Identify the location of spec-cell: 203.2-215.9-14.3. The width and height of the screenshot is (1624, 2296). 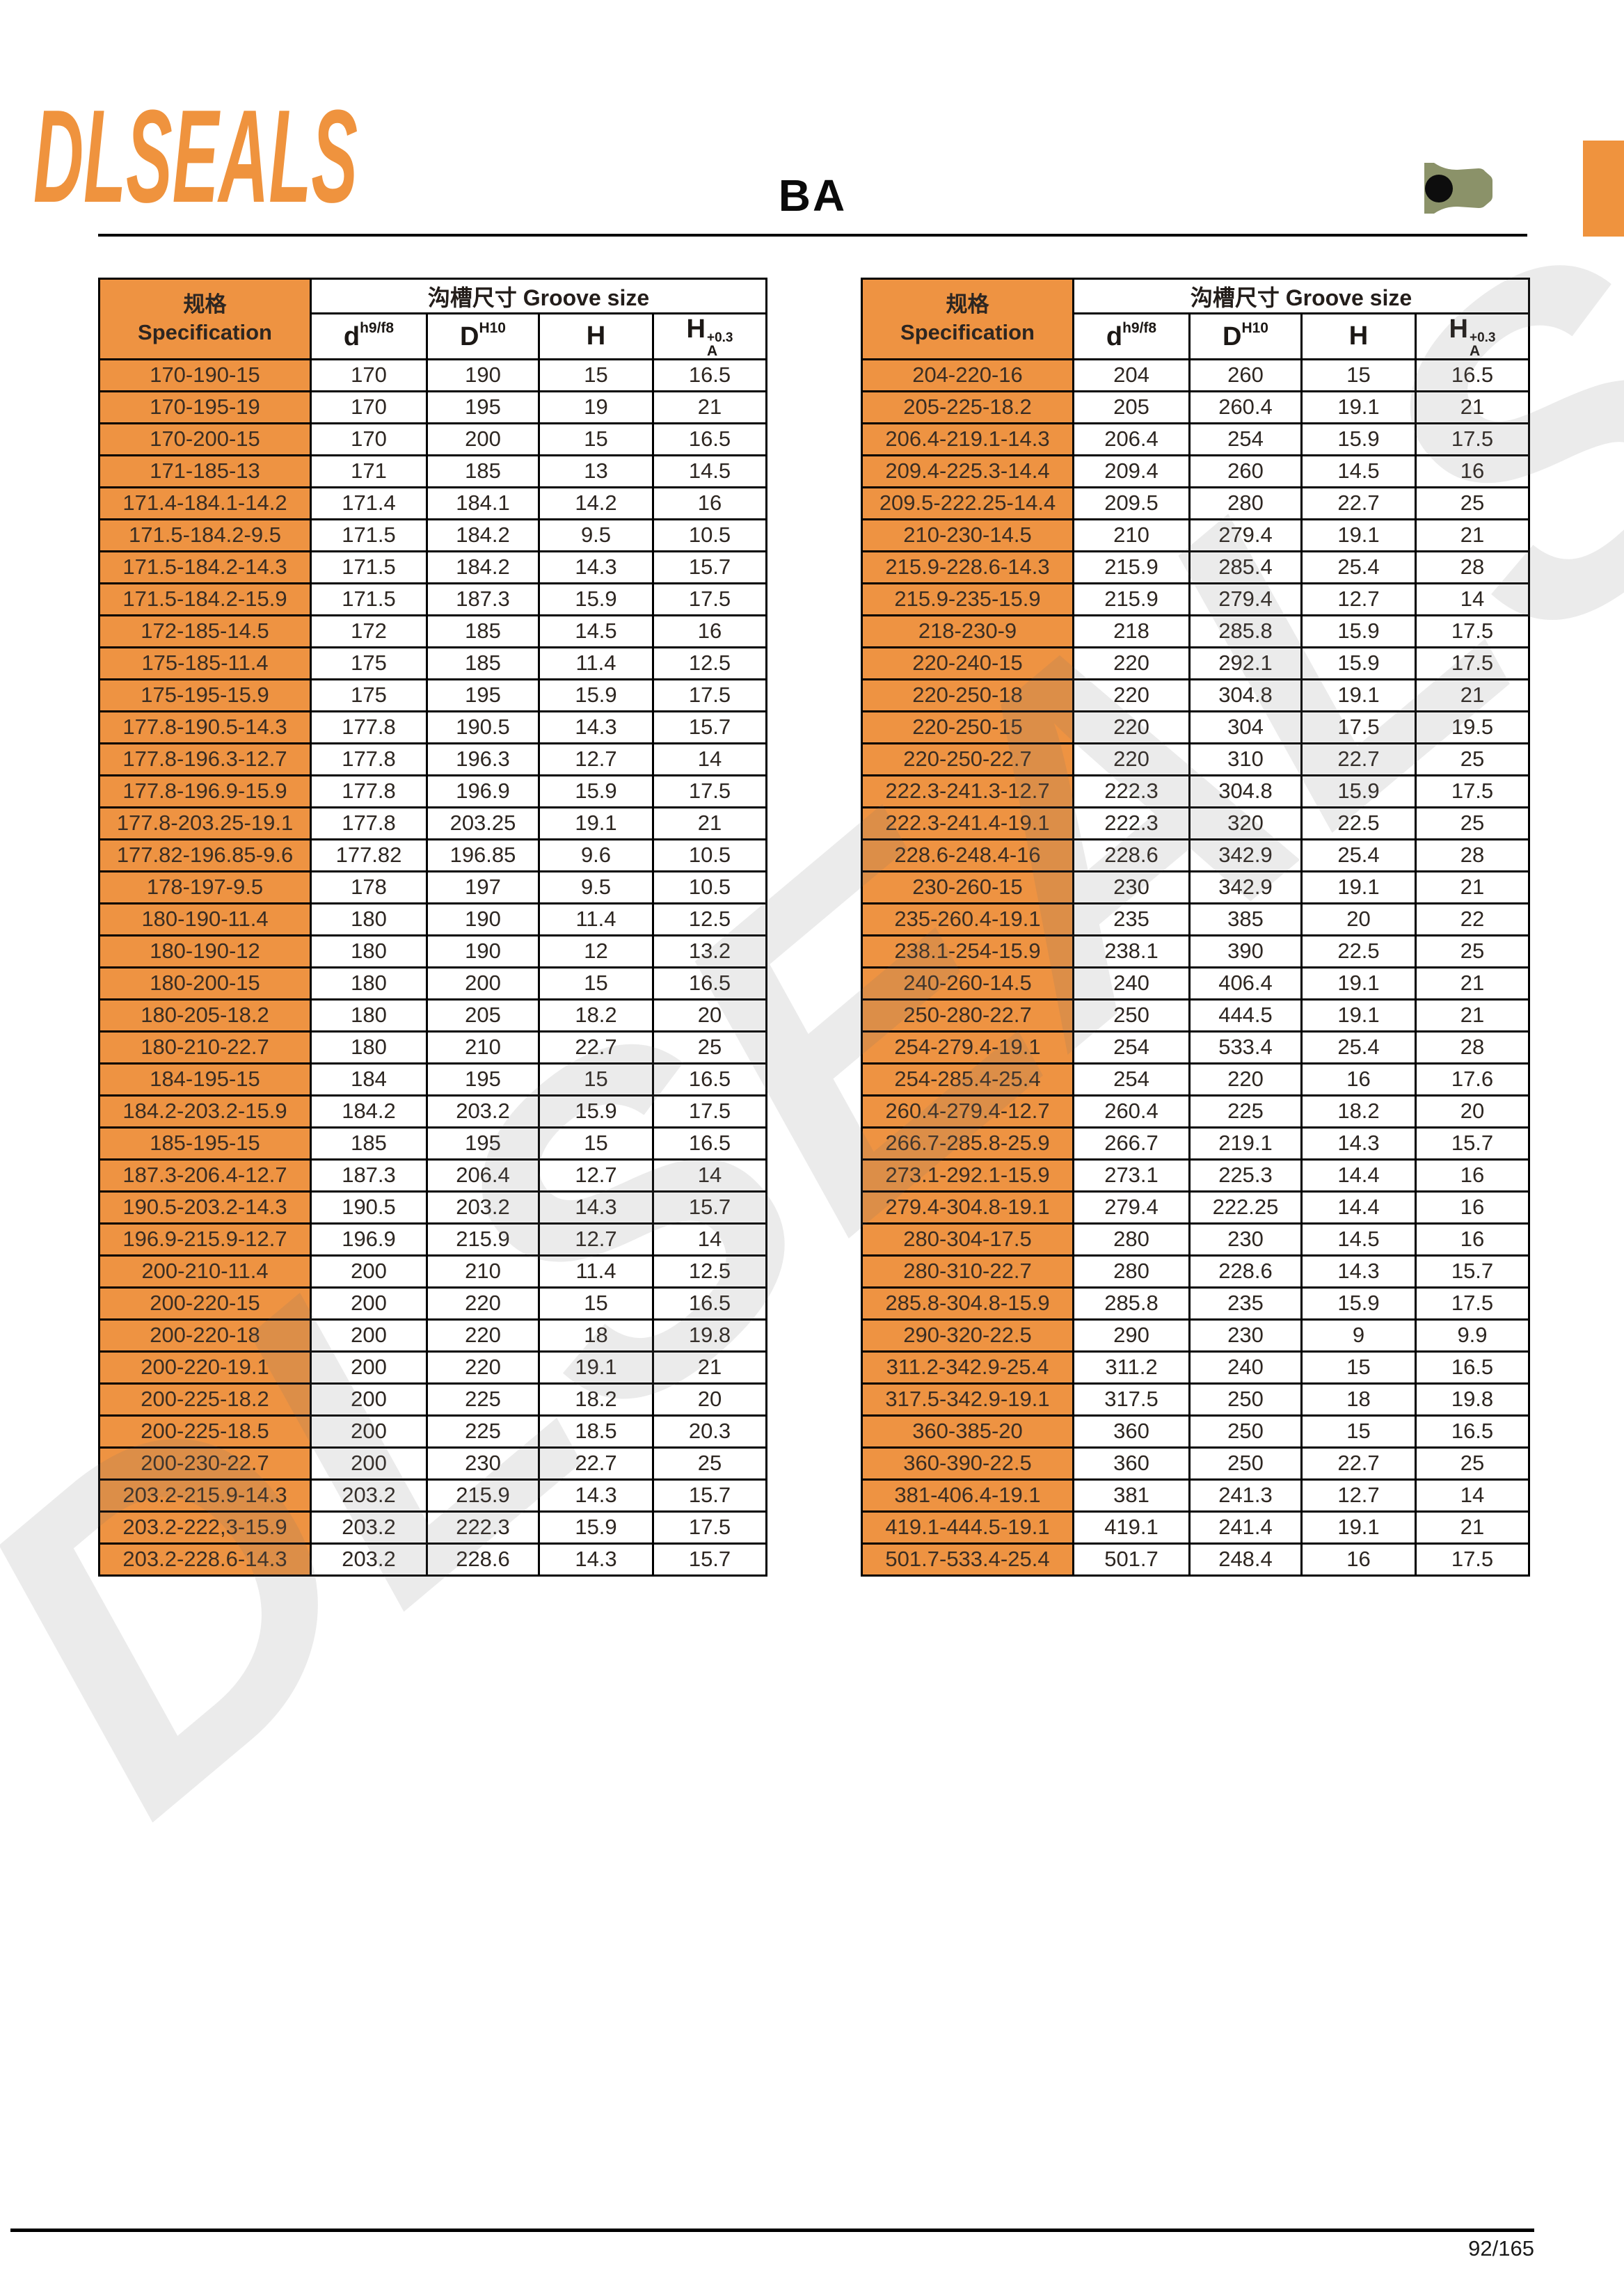
(205, 1496).